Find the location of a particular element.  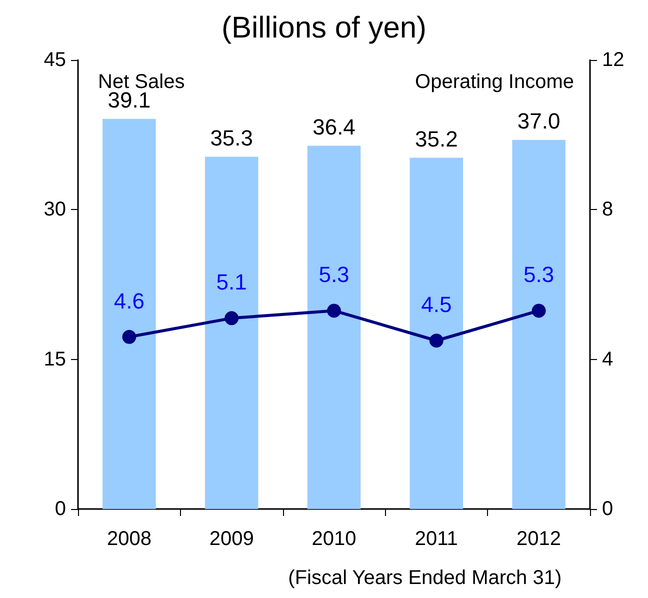

y-tick-label: 0 is located at coordinates (60, 509).